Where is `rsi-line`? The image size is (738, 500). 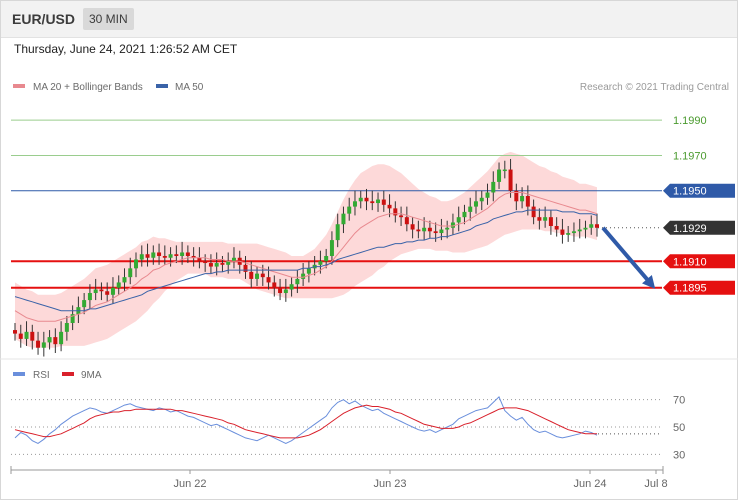 rsi-line is located at coordinates (306, 420).